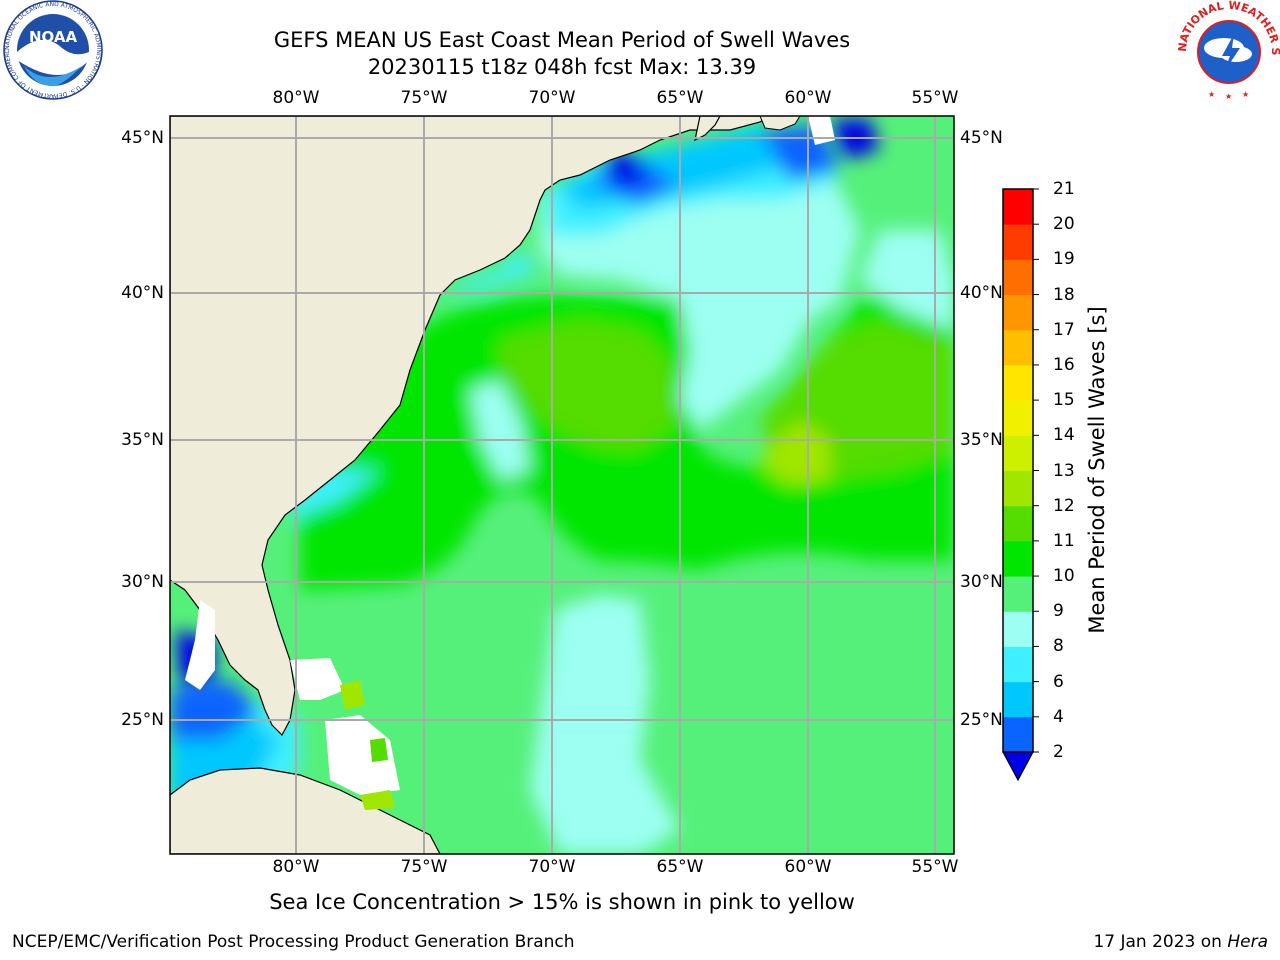 Image resolution: width=1280 pixels, height=960 pixels. What do you see at coordinates (1064, 435) in the screenshot?
I see `colorbar-tick-label: 14` at bounding box center [1064, 435].